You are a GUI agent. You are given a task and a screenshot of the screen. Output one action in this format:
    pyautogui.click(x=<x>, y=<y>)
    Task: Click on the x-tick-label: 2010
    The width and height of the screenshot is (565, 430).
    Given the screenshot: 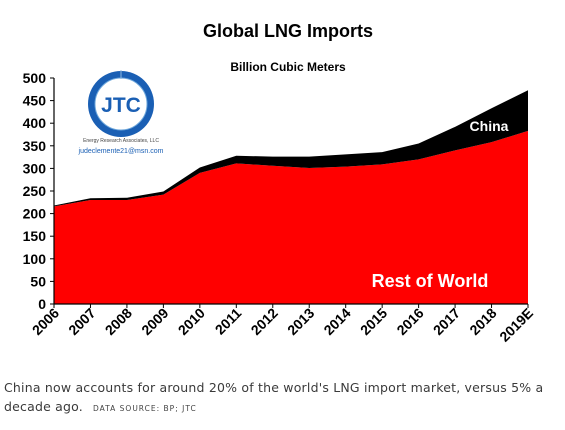 What is the action you would take?
    pyautogui.click(x=191, y=321)
    